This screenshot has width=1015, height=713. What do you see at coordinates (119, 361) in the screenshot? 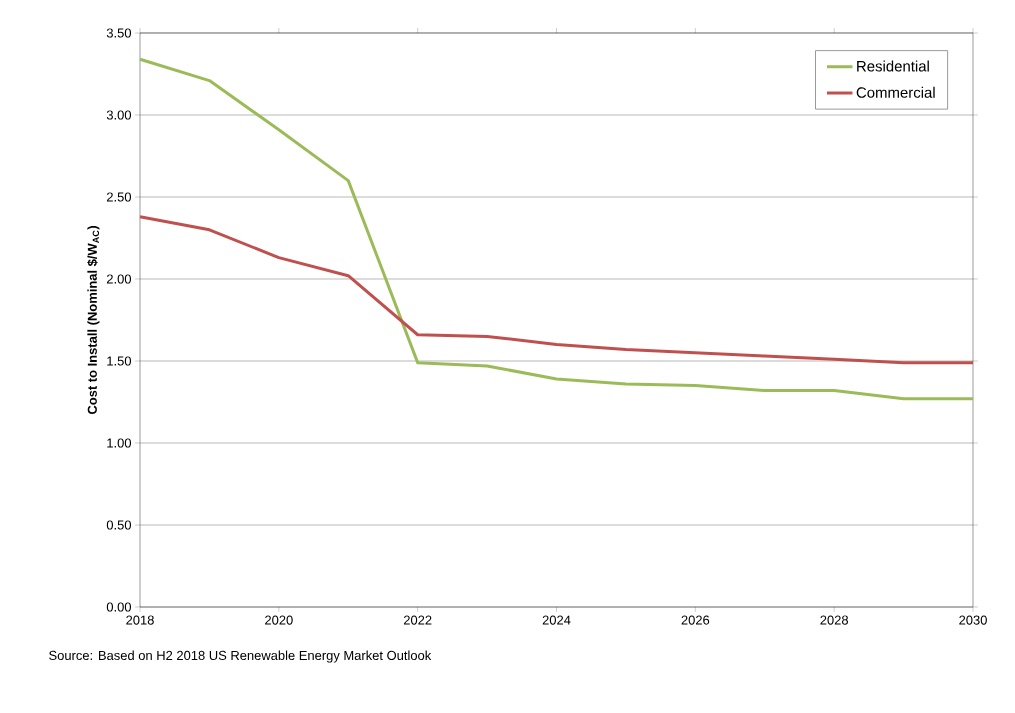
I see `y-tick-label: 1.50` at bounding box center [119, 361].